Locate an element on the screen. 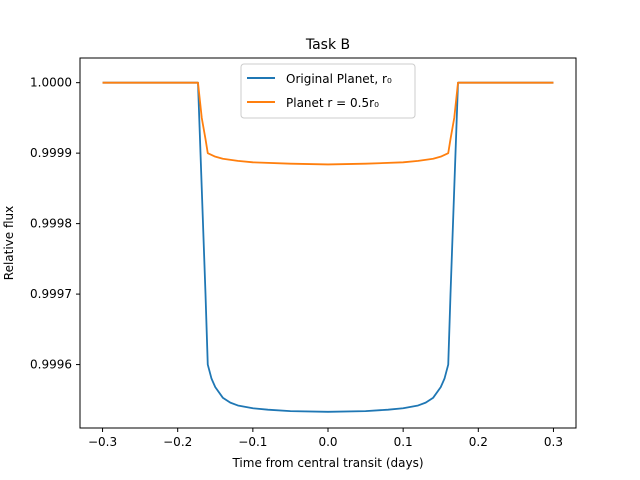  legend-label-half-radius-planet-text: Planet r = 0.5r₀ is located at coordinates (332, 103).